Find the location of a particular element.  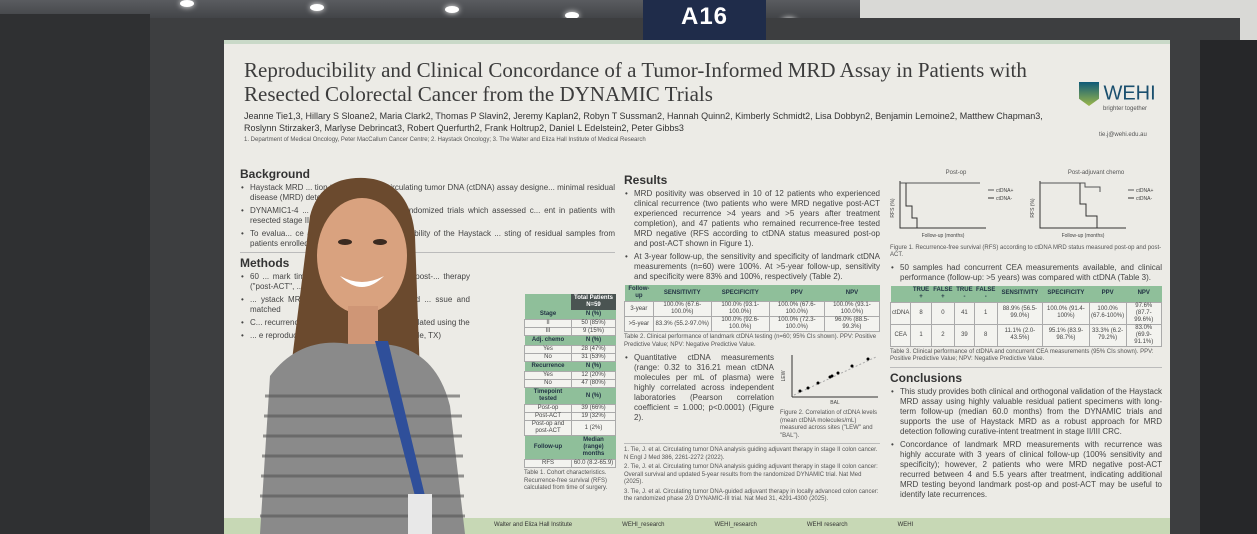

table-1-row: Post-op and post-ACT 1 (2%) is located at coordinates (570, 428).